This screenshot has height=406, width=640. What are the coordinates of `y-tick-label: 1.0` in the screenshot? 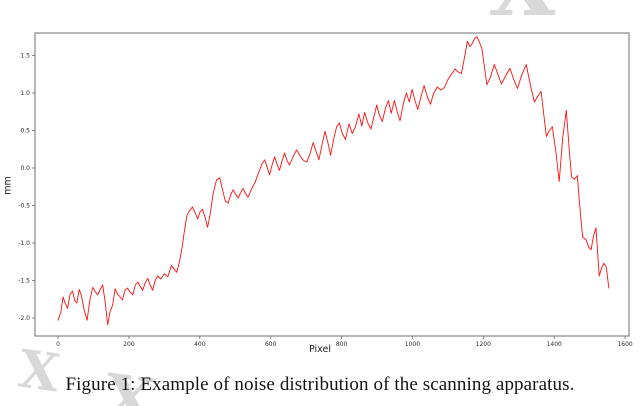 It's located at (25, 93).